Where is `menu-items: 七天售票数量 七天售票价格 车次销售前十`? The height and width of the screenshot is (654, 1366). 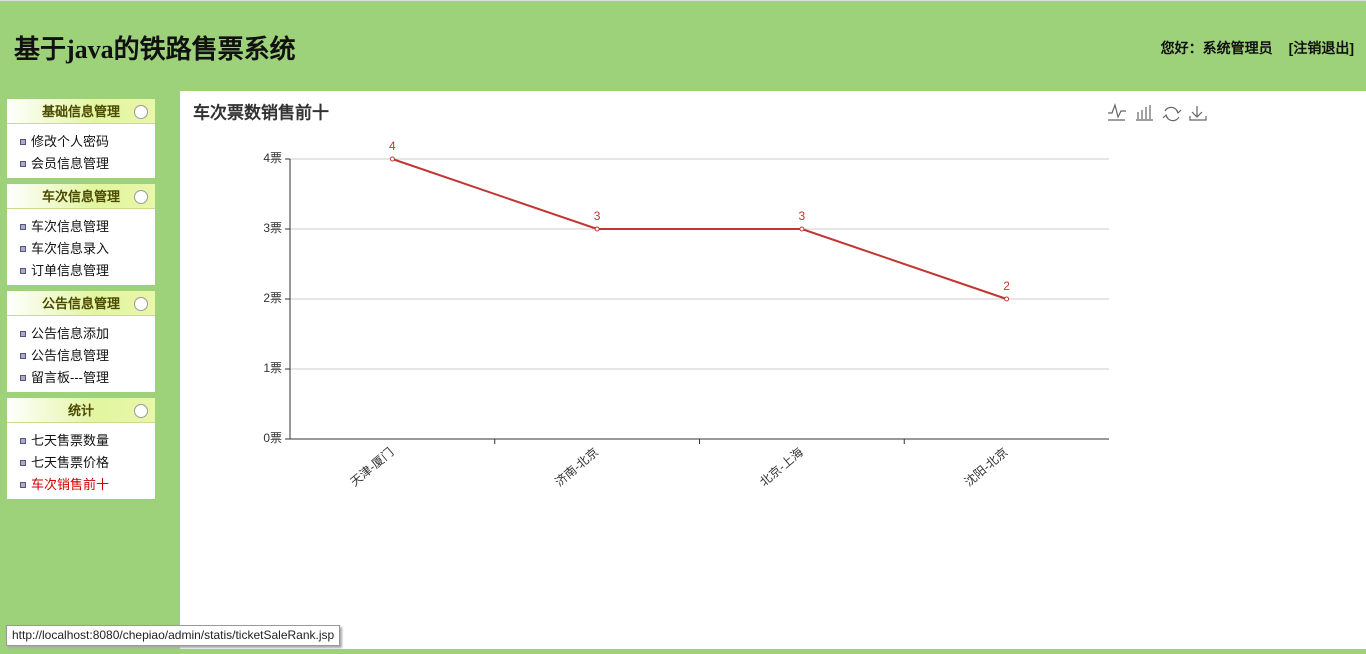
menu-items: 七天售票数量 七天售票价格 车次销售前十 is located at coordinates (81, 461).